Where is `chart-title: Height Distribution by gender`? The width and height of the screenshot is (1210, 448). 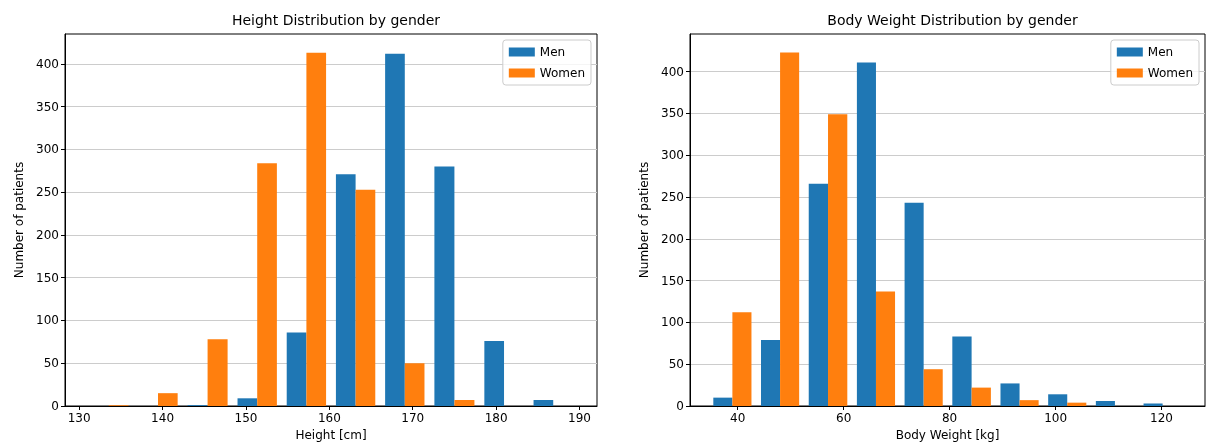
chart-title: Height Distribution by gender is located at coordinates (336, 20).